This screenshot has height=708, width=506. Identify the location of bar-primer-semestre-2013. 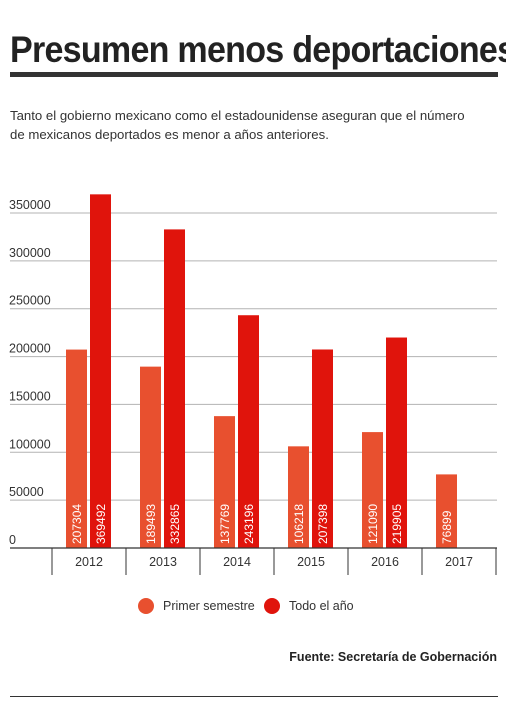
(150, 457).